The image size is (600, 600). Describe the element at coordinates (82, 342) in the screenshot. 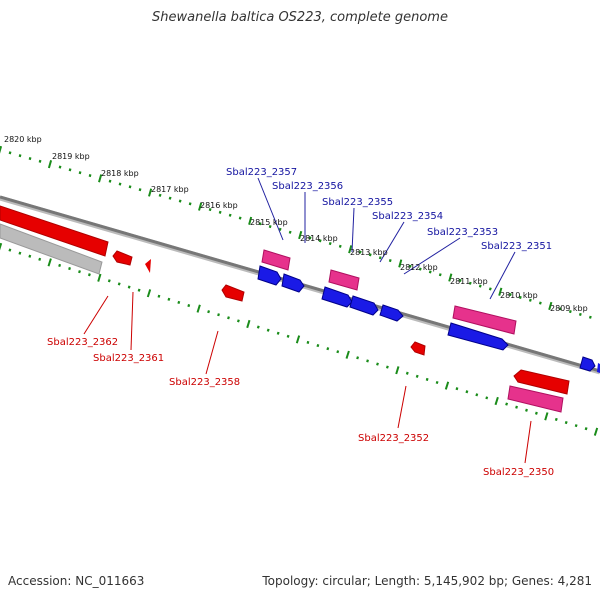

I see `gene-label: Sbal223_2362` at that location.